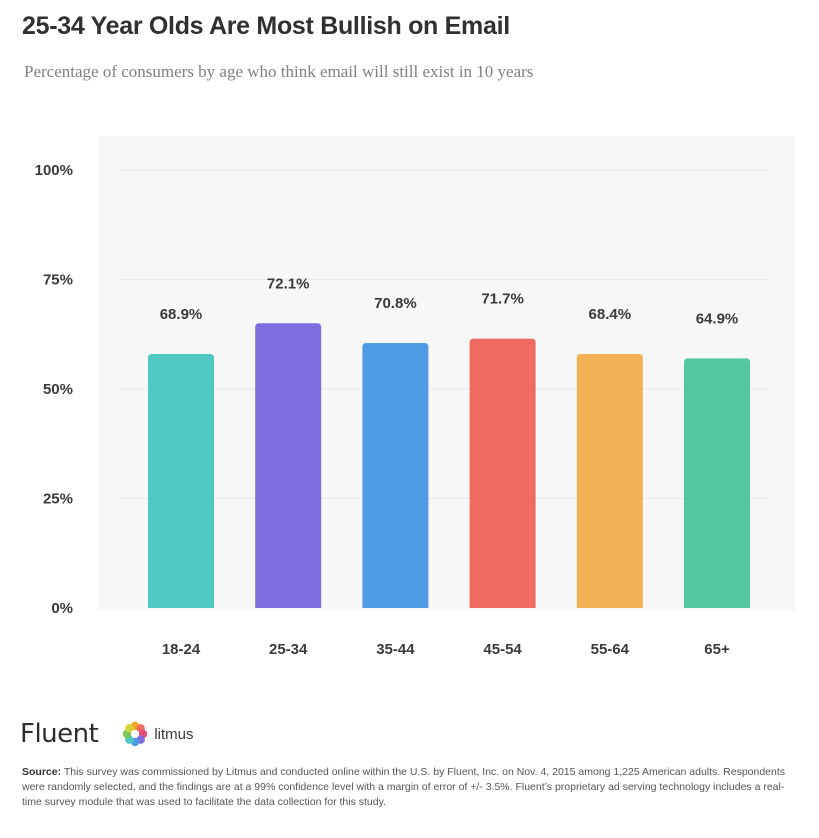 The height and width of the screenshot is (838, 819). Describe the element at coordinates (717, 483) in the screenshot. I see `bar-65+` at that location.